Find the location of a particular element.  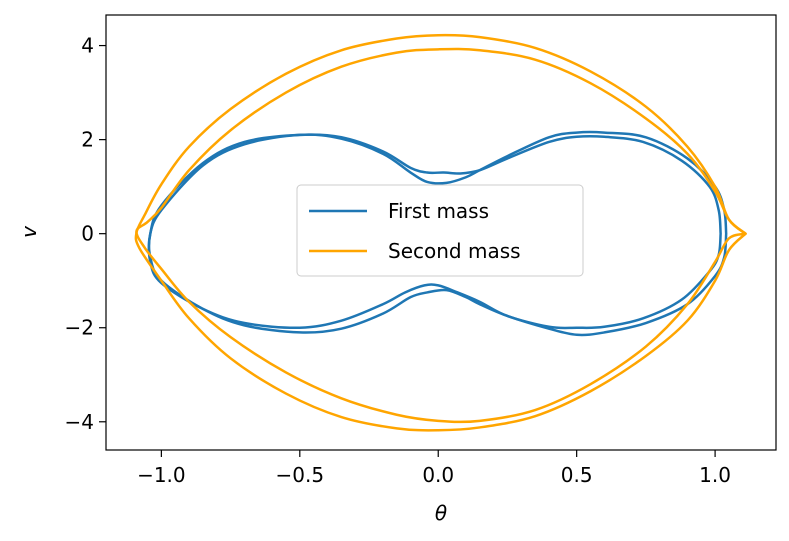

x-tick-label: −1.0 is located at coordinates (161, 475).